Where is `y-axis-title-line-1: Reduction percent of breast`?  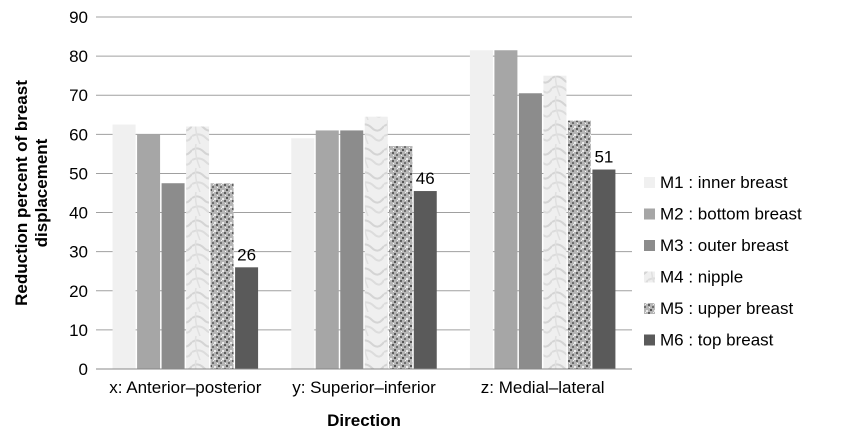
y-axis-title-line-1: Reduction percent of breast is located at coordinates (21, 193).